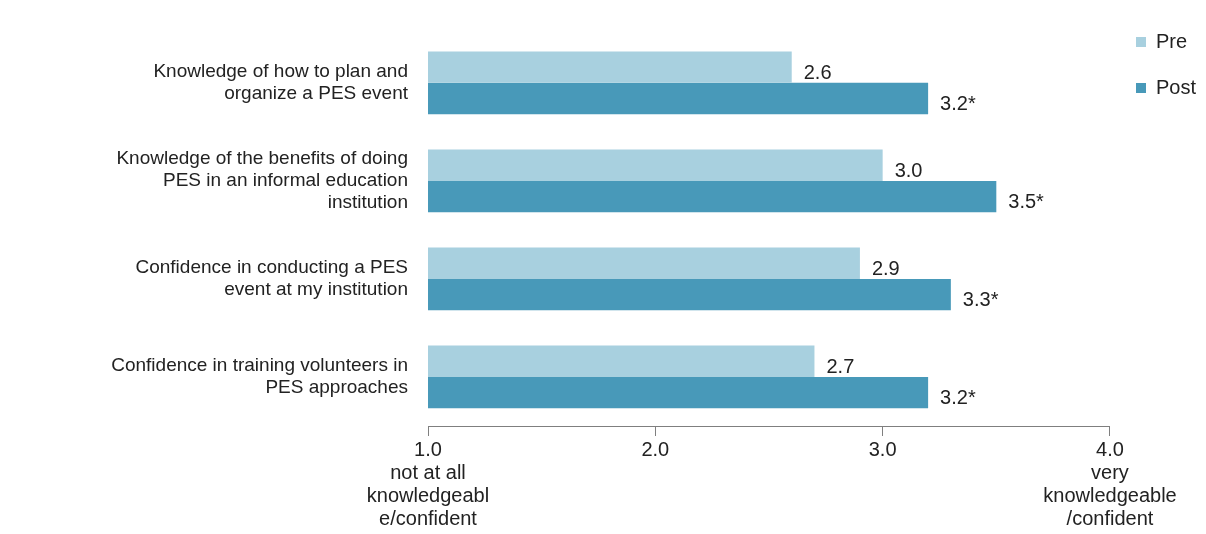 The width and height of the screenshot is (1206, 534). What do you see at coordinates (428, 484) in the screenshot?
I see `x-tick-label: 1.0 not at all knowledgeabl e/confident` at bounding box center [428, 484].